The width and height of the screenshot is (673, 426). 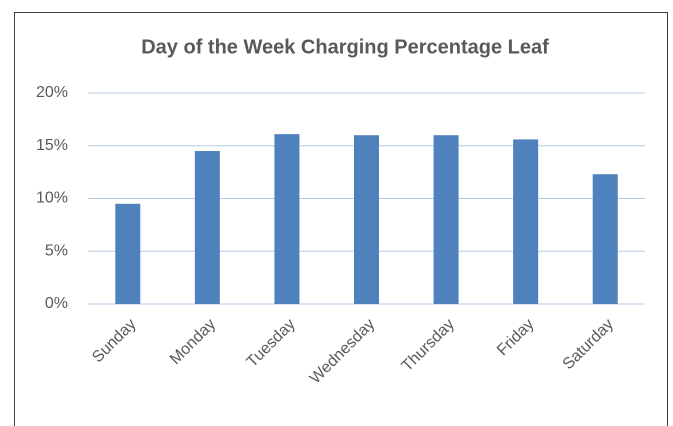 What do you see at coordinates (52, 198) in the screenshot?
I see `y-tick-label: 10%` at bounding box center [52, 198].